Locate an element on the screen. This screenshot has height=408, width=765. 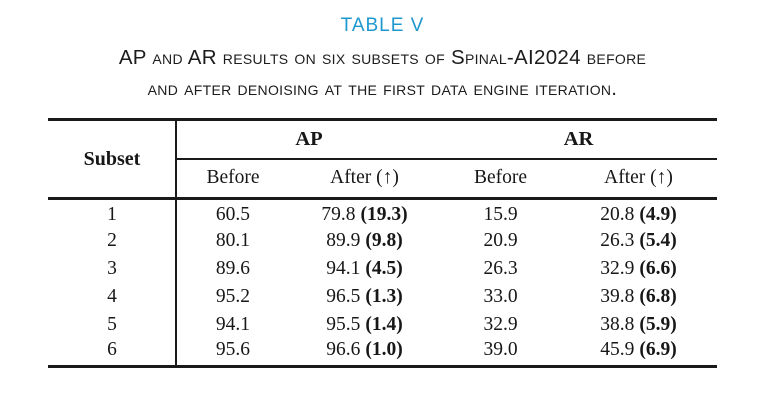
cell-ap-before: 95.6 is located at coordinates (233, 349).